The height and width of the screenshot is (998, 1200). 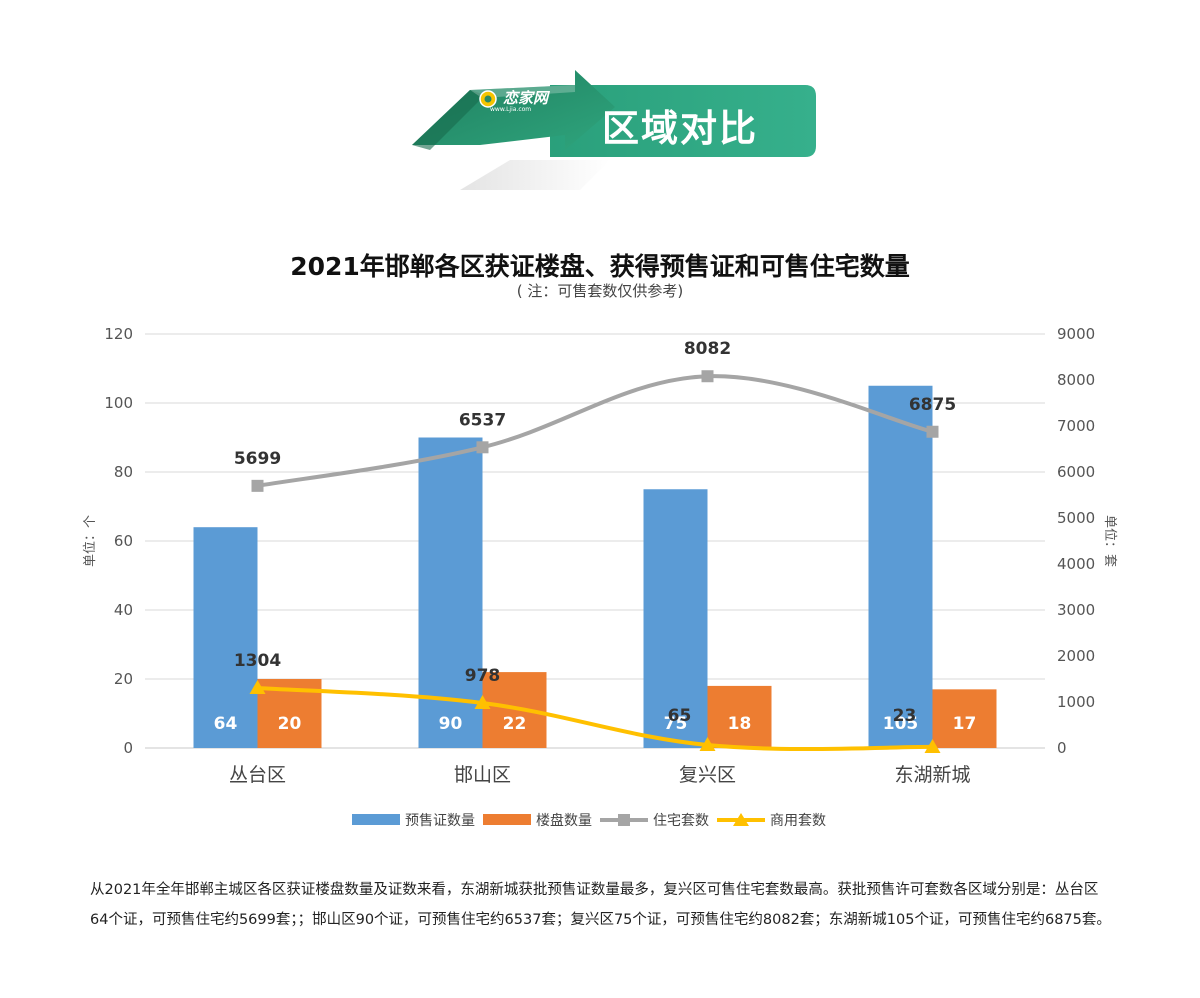 I want to click on legend-item: 预售证数量, so click(x=413, y=821).